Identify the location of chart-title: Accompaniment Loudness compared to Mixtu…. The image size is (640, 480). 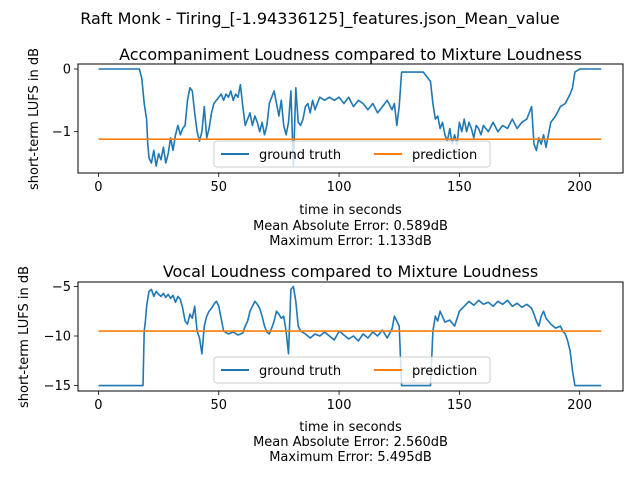
(350, 54).